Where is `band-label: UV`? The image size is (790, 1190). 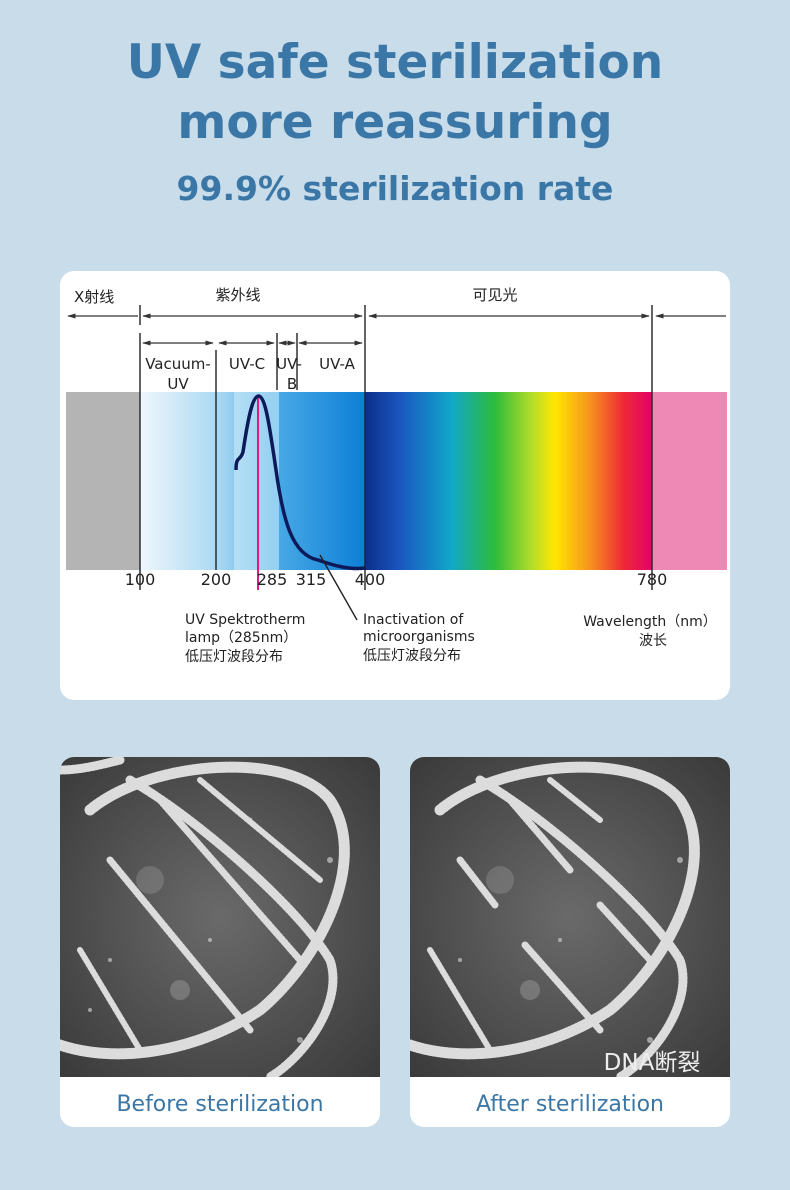 band-label: UV is located at coordinates (178, 384).